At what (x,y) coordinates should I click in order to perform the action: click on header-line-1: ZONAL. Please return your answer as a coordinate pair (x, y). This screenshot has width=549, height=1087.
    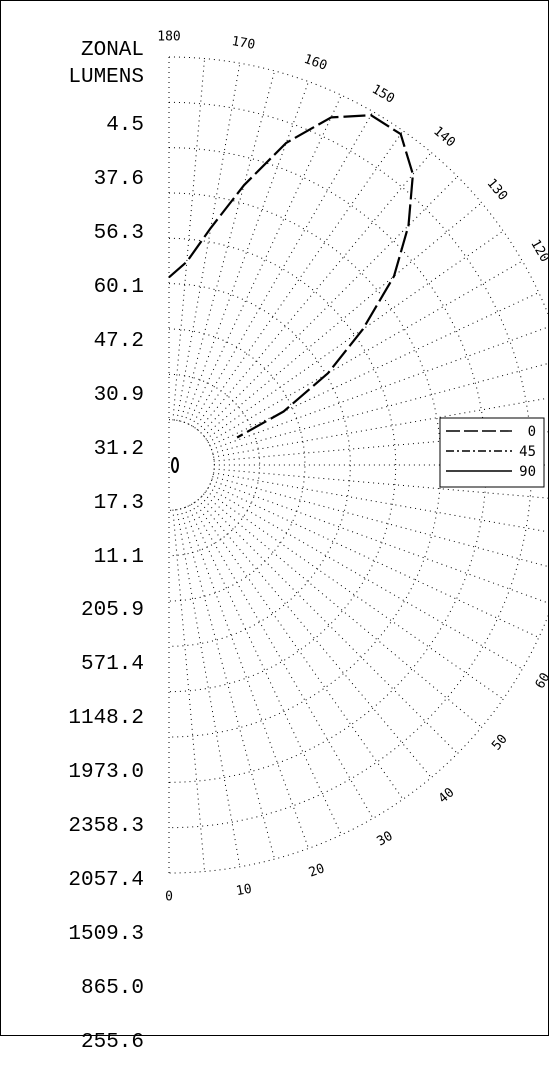
    Looking at the image, I should click on (112, 50).